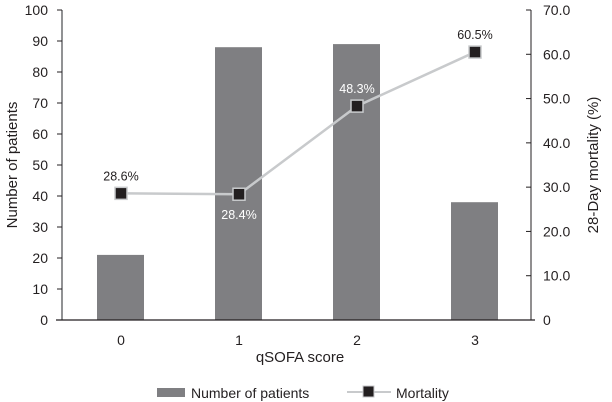  Describe the element at coordinates (422, 393) in the screenshot. I see `legend-label-line: Mortality` at that location.